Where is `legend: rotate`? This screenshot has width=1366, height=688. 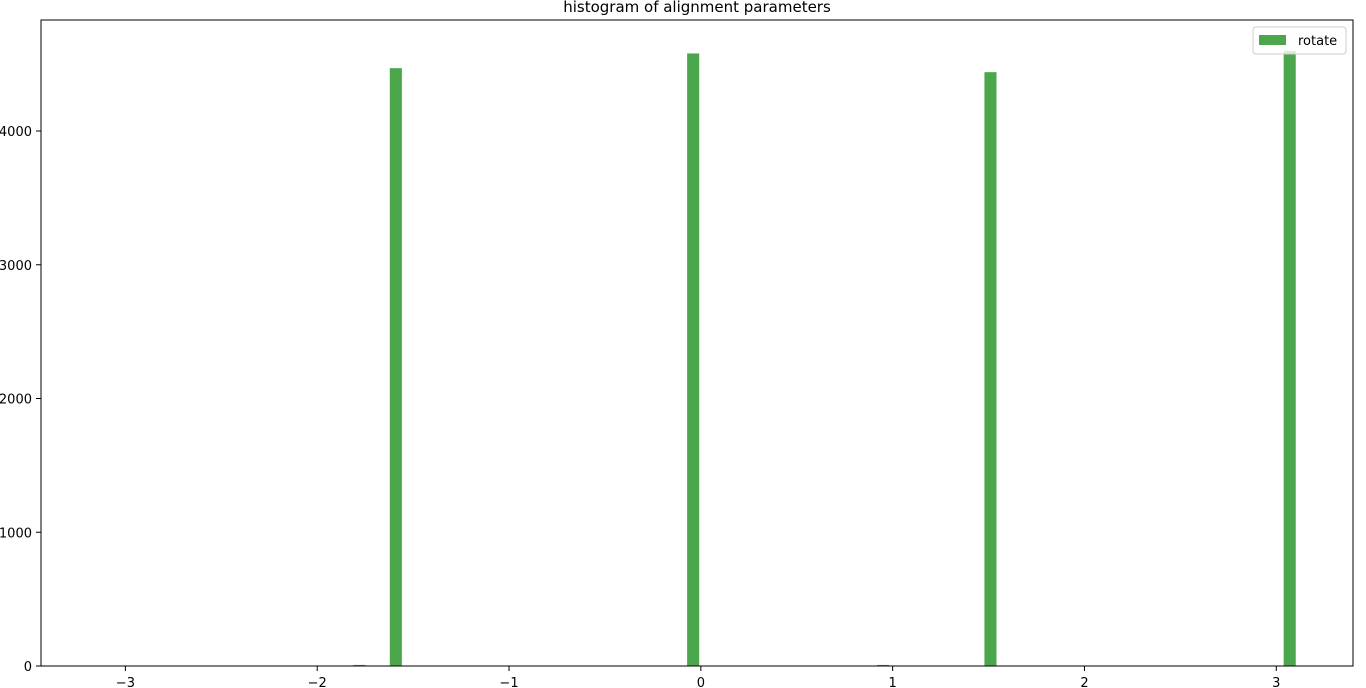
legend: rotate is located at coordinates (1299, 40).